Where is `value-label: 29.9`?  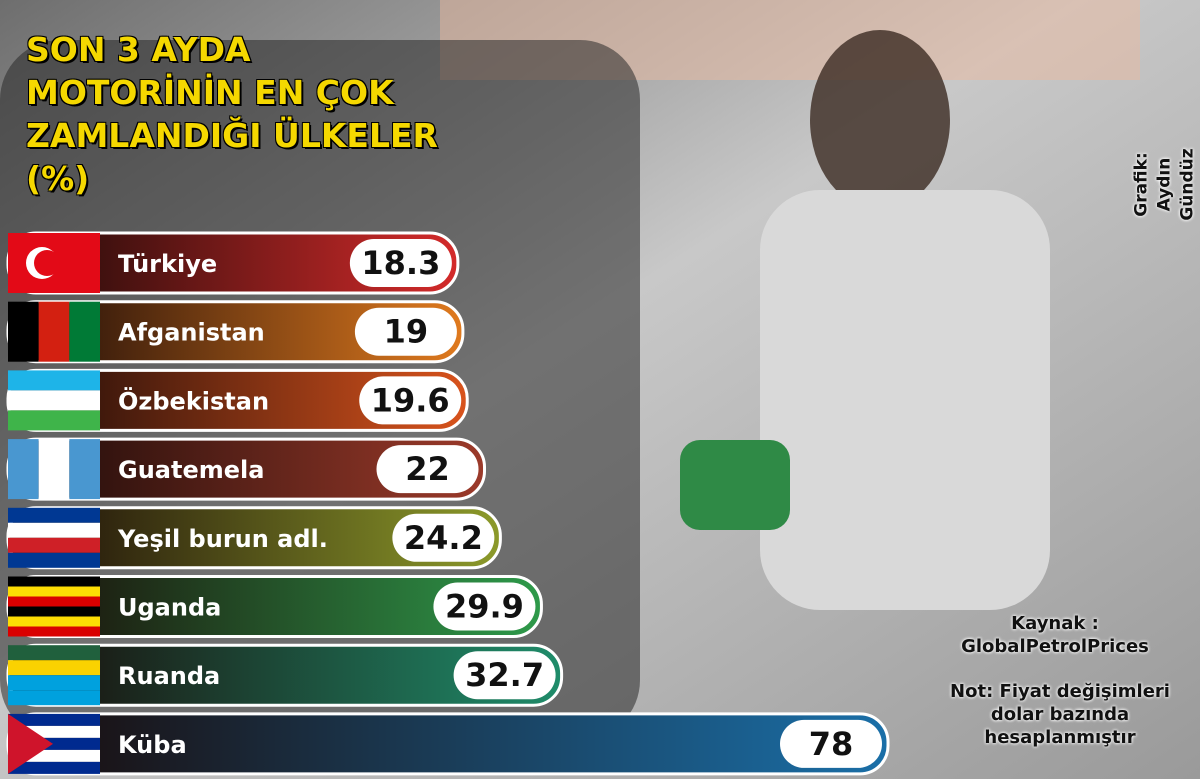
value-label: 29.9 is located at coordinates (484, 607).